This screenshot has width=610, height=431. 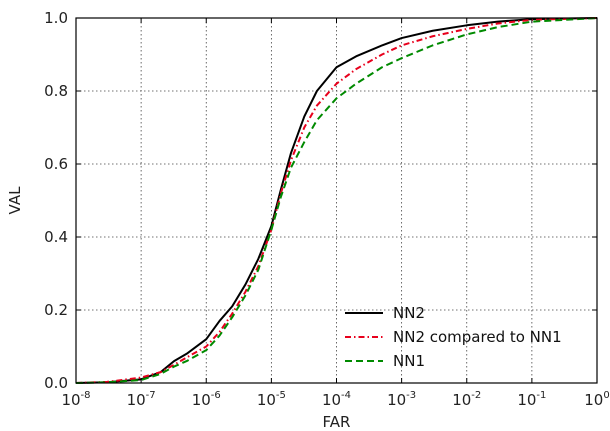 I want to click on x-tick-label: 10⁻², so click(x=466, y=399).